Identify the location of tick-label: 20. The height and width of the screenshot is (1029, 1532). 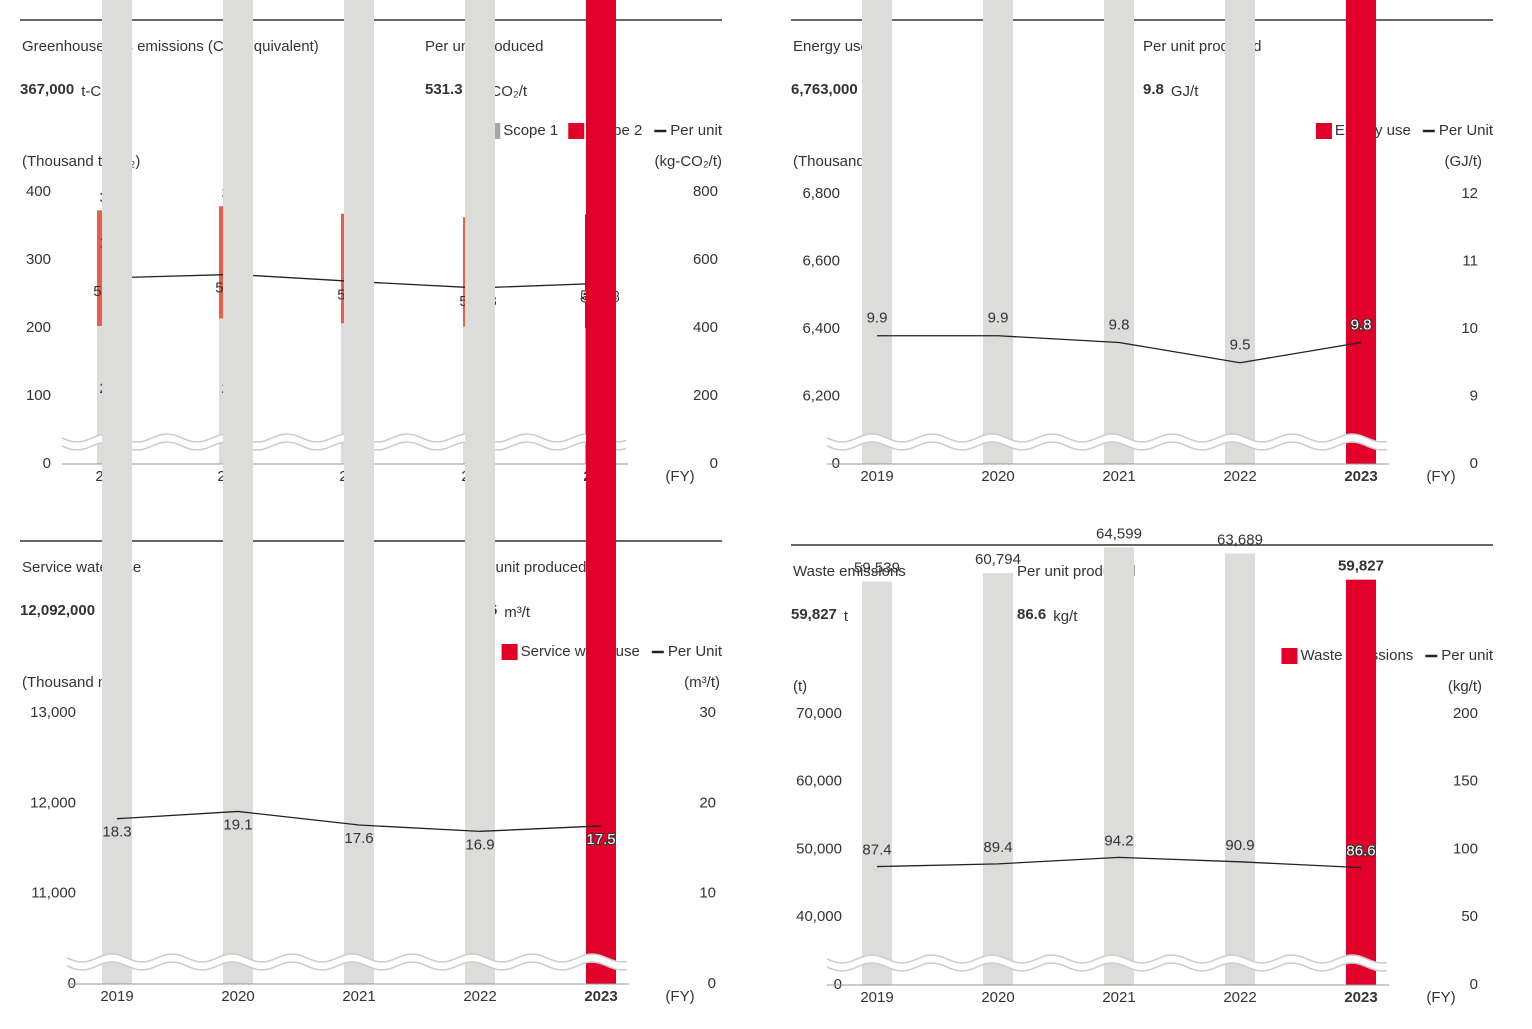
(707, 802).